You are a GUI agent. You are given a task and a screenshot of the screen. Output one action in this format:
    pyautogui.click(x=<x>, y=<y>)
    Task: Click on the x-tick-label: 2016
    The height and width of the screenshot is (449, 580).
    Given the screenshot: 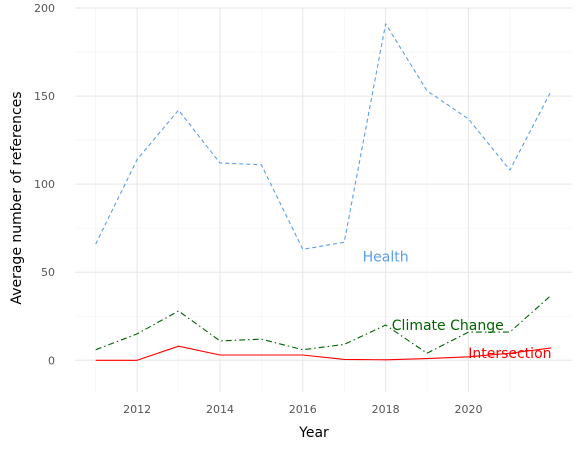 What is the action you would take?
    pyautogui.click(x=303, y=409)
    